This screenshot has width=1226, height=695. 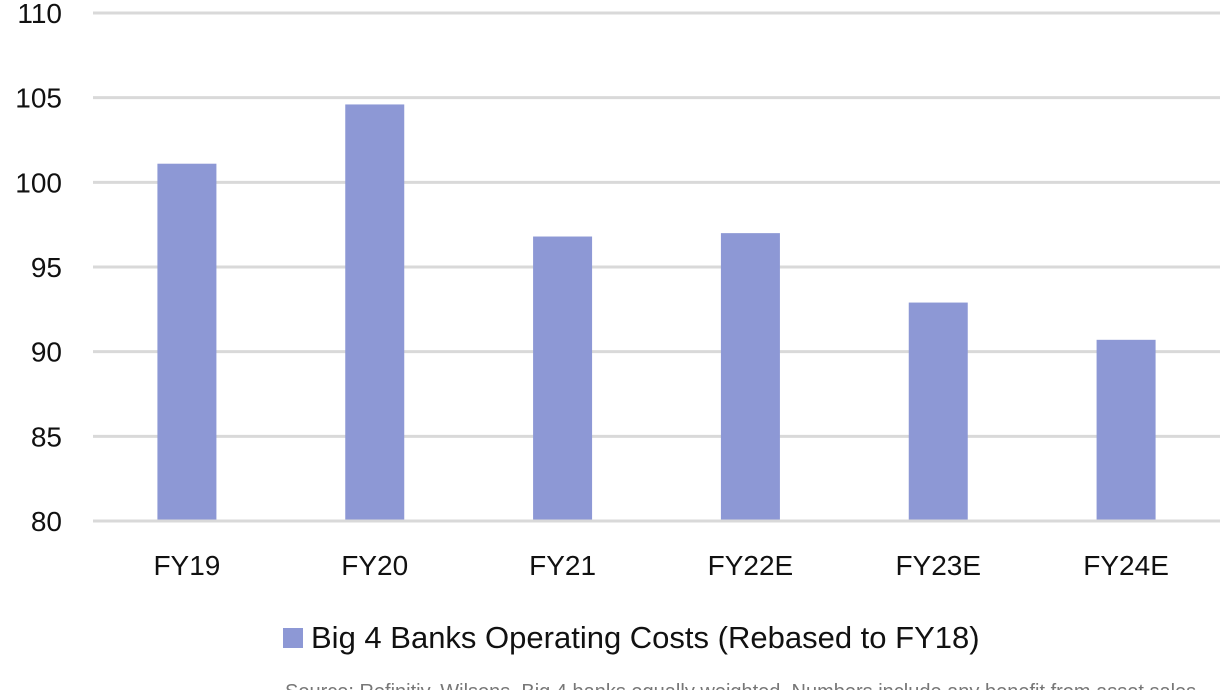 I want to click on bar-fy19, so click(x=187, y=342).